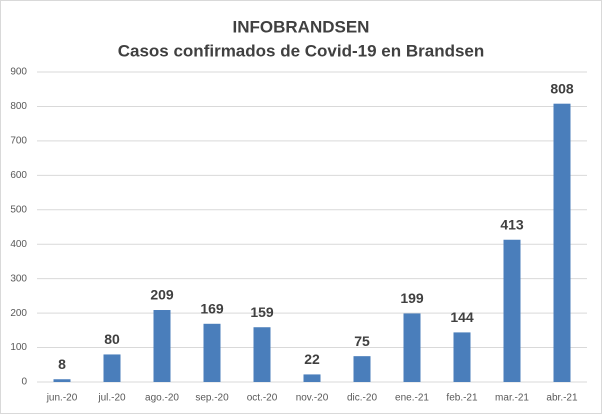 Image resolution: width=602 pixels, height=414 pixels. Describe the element at coordinates (24, 382) in the screenshot. I see `y-tick-label: 0` at that location.